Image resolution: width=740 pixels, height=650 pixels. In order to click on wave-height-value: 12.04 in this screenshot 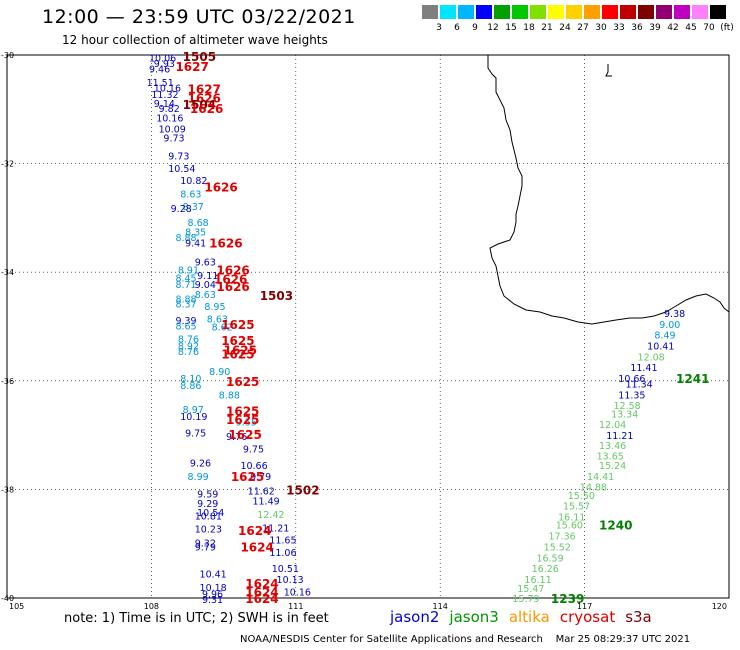, I will do `click(612, 425)`.